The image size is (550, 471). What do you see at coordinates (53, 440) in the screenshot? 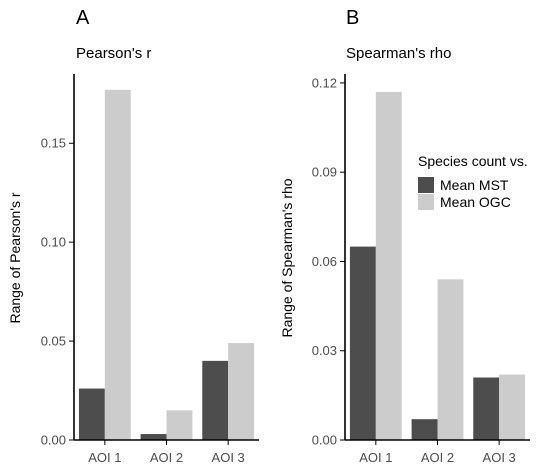
I see `panel-a-y-tick-label: 0.00` at bounding box center [53, 440].